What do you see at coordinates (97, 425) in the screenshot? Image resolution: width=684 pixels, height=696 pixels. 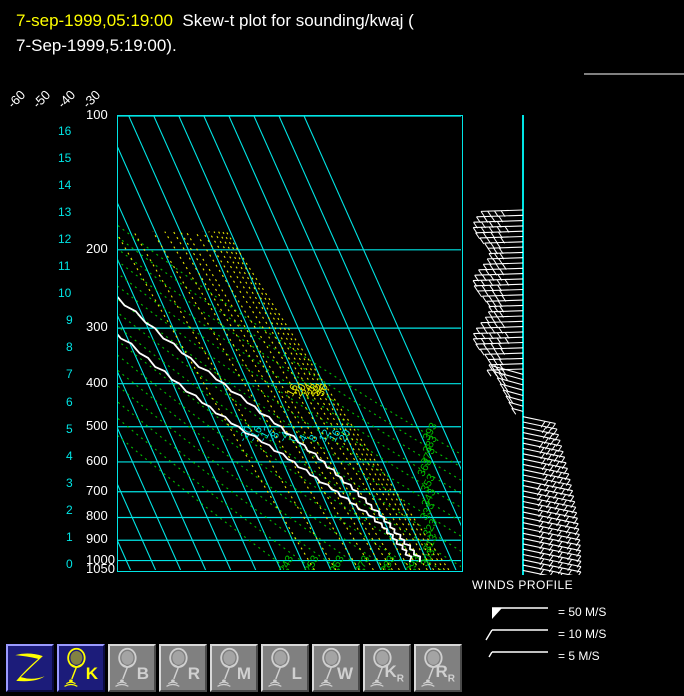 I see `pressure-tick-label: 500` at bounding box center [97, 425].